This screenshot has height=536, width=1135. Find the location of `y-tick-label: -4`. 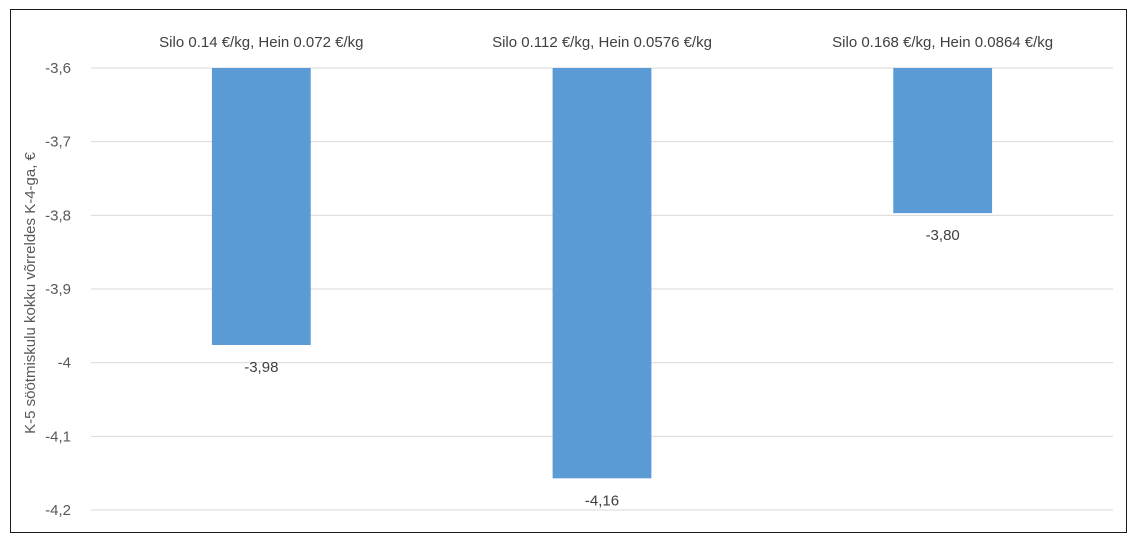

y-tick-label: -4 is located at coordinates (64, 363).